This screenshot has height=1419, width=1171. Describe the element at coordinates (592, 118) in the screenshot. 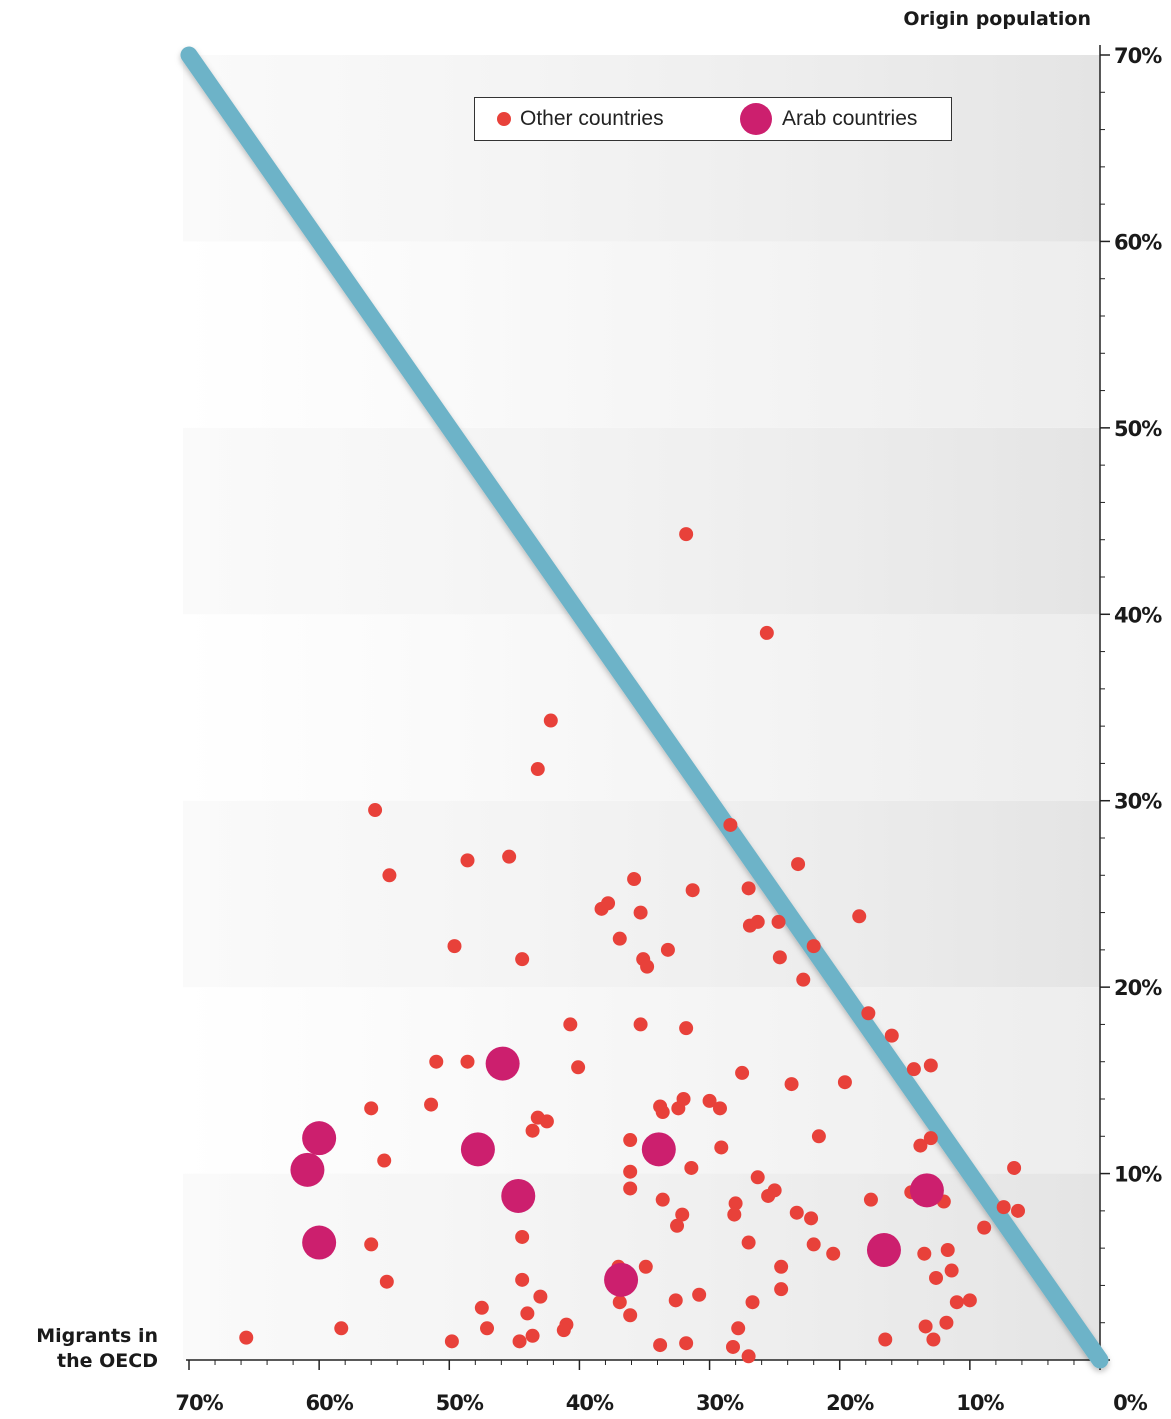

I see `legend-label-other: Other countries` at that location.